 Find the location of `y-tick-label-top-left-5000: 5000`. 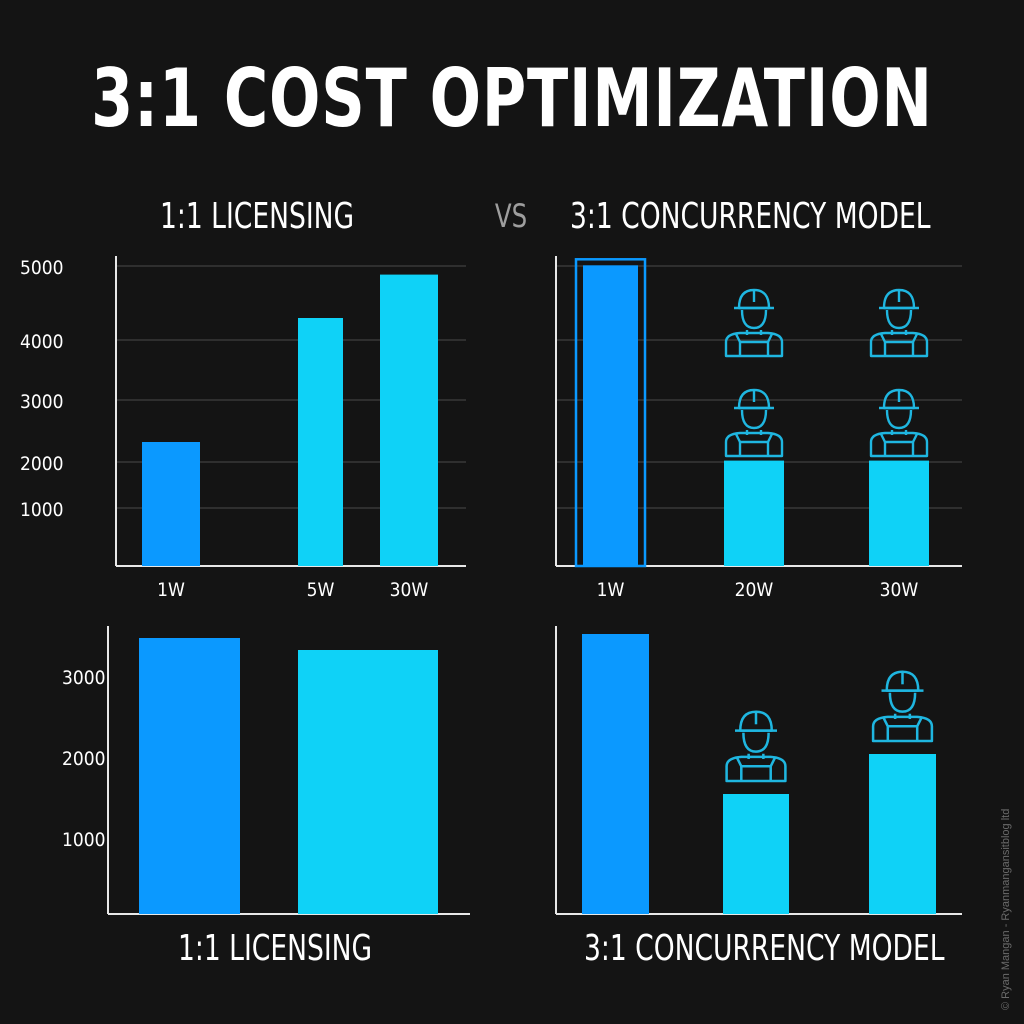

y-tick-label-top-left-5000: 5000 is located at coordinates (42, 268).